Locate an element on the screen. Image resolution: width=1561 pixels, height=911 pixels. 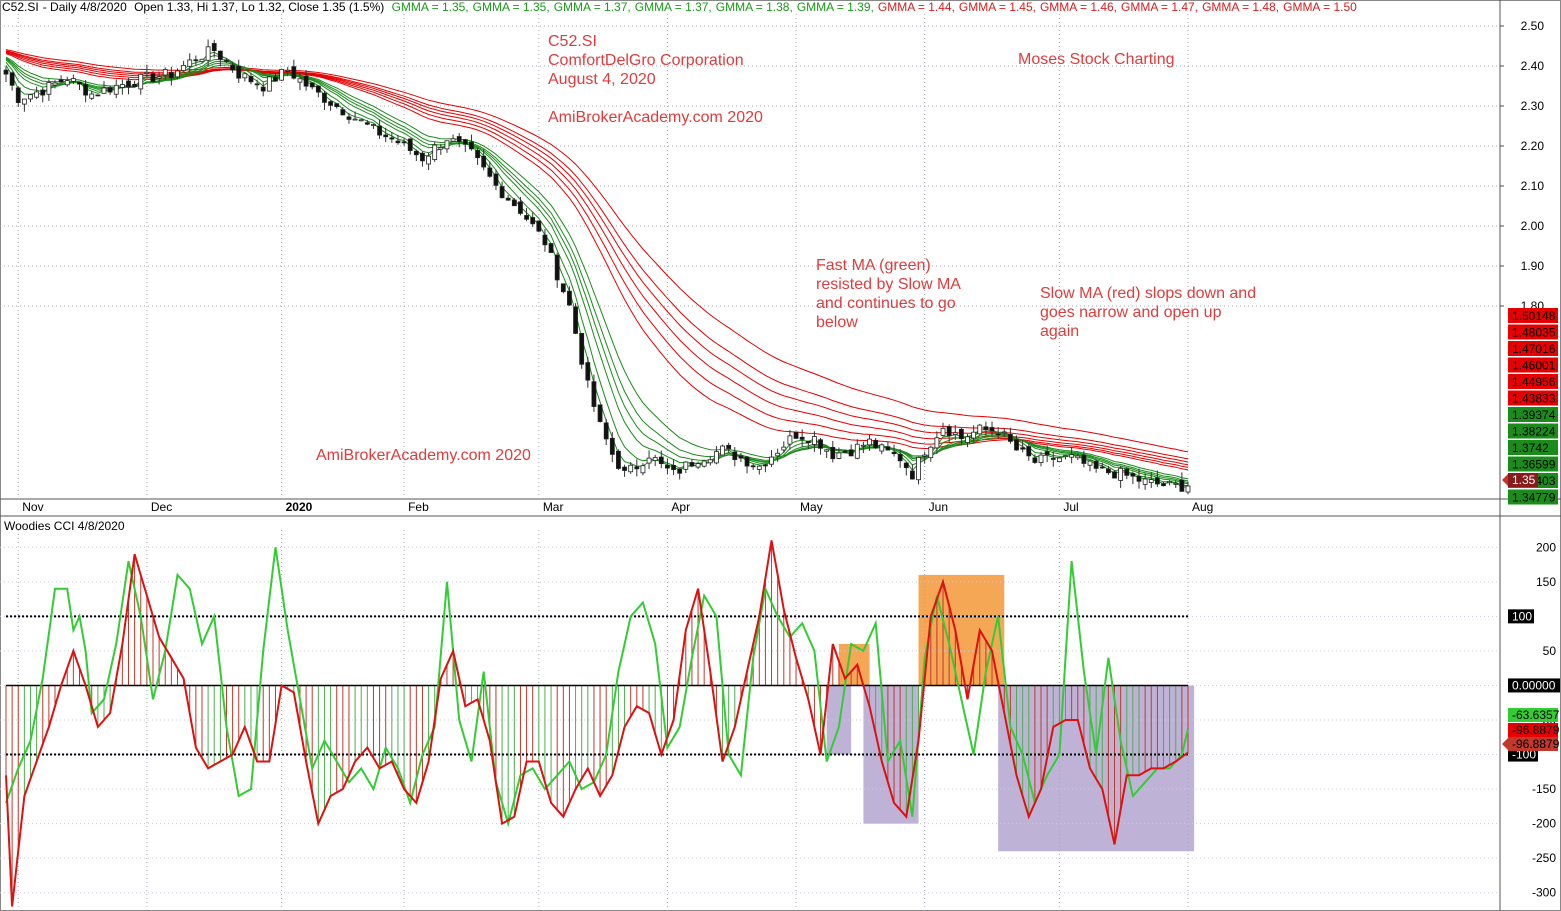
annot-company: ComfortDelGro Corporation is located at coordinates (646, 60).